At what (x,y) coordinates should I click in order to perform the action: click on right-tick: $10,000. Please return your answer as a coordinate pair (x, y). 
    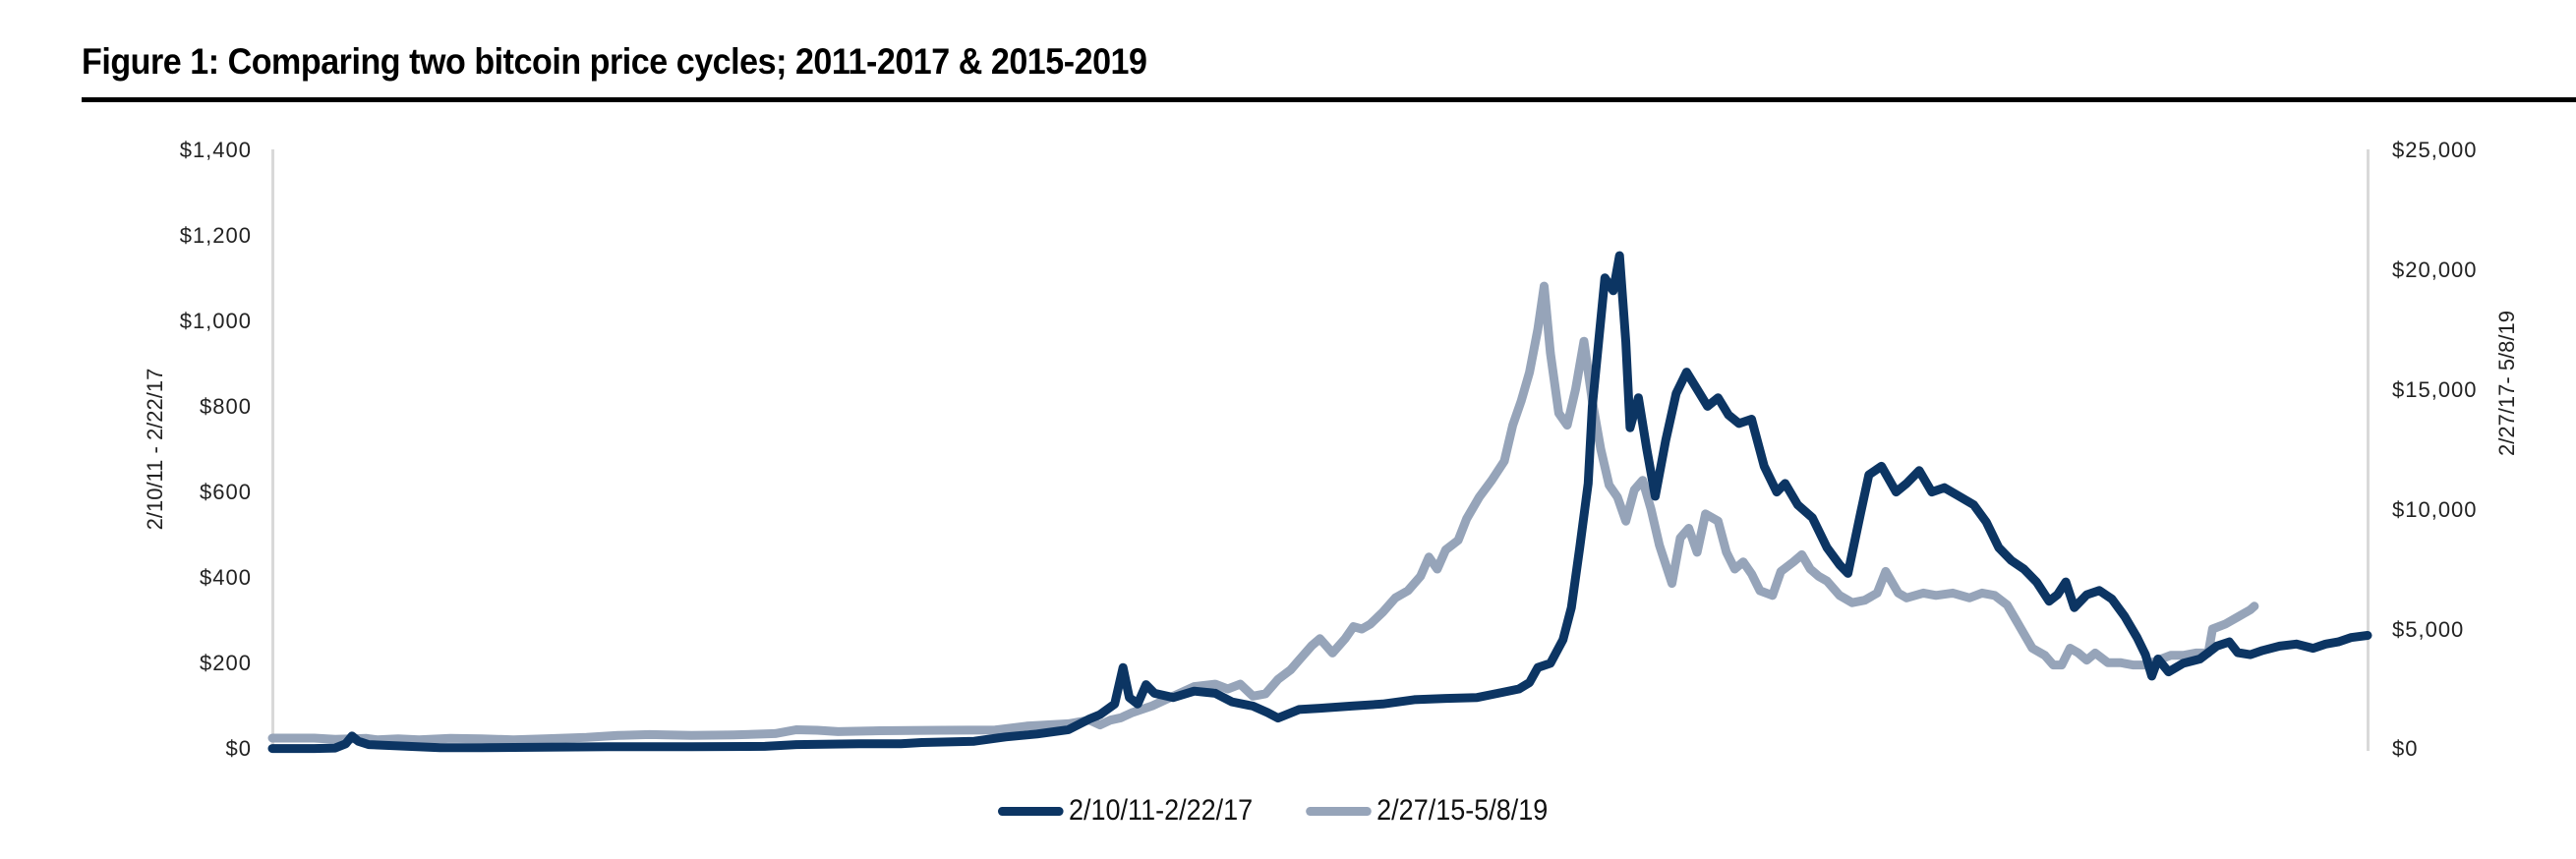
    Looking at the image, I should click on (2435, 509).